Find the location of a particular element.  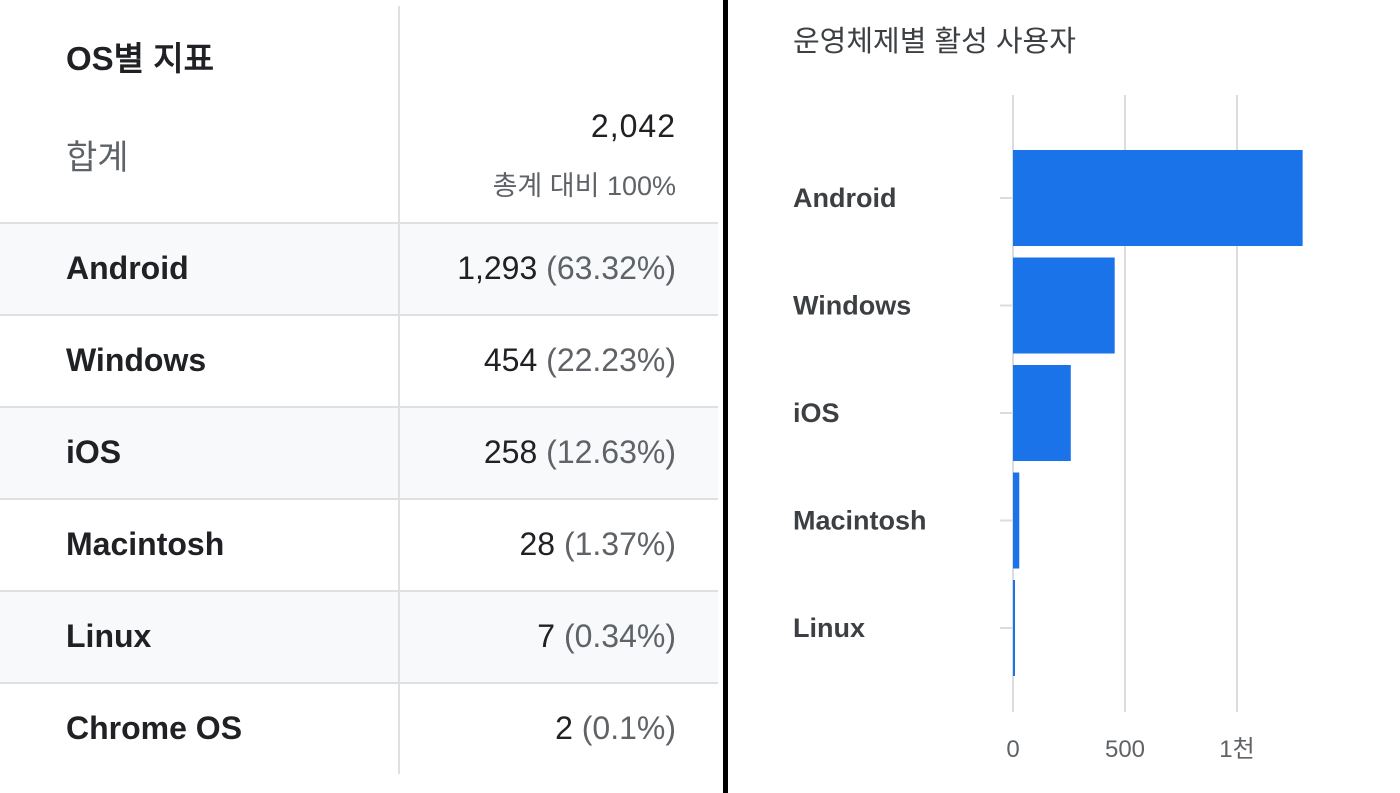

os-value: 258 (12.63%) is located at coordinates (580, 452).